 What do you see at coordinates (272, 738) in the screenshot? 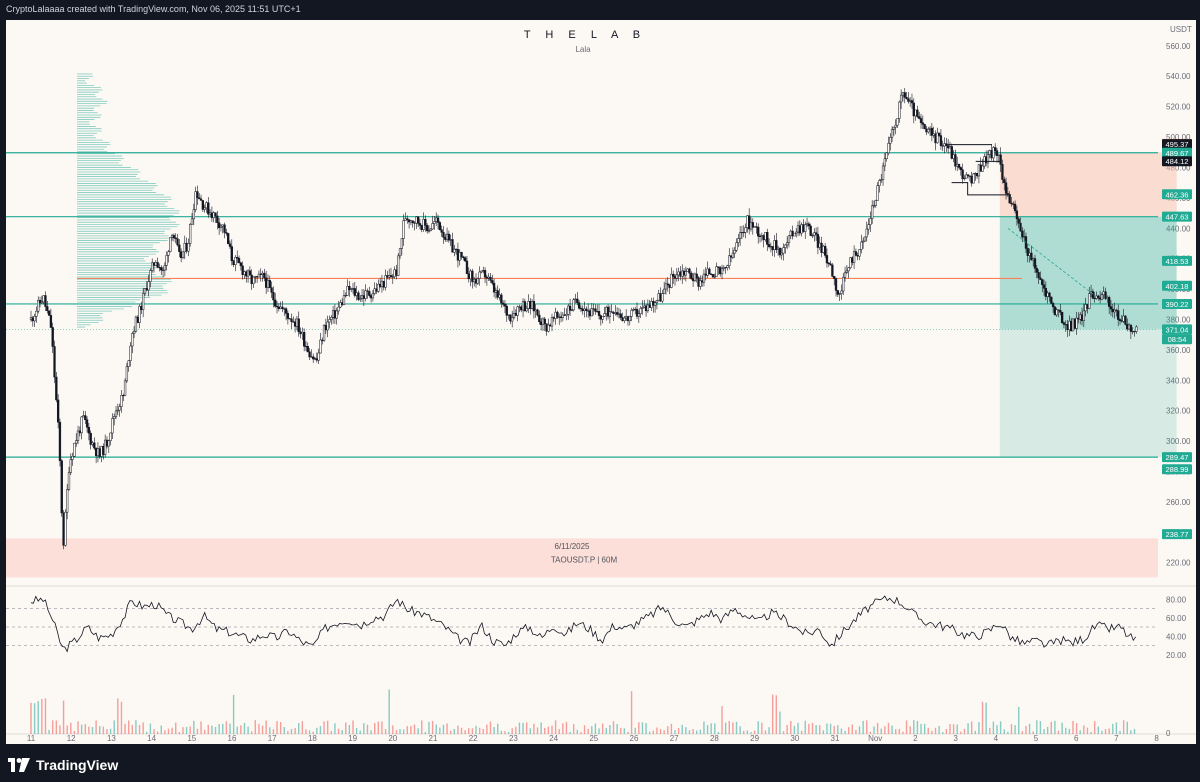
I see `time-tick-label: 17` at bounding box center [272, 738].